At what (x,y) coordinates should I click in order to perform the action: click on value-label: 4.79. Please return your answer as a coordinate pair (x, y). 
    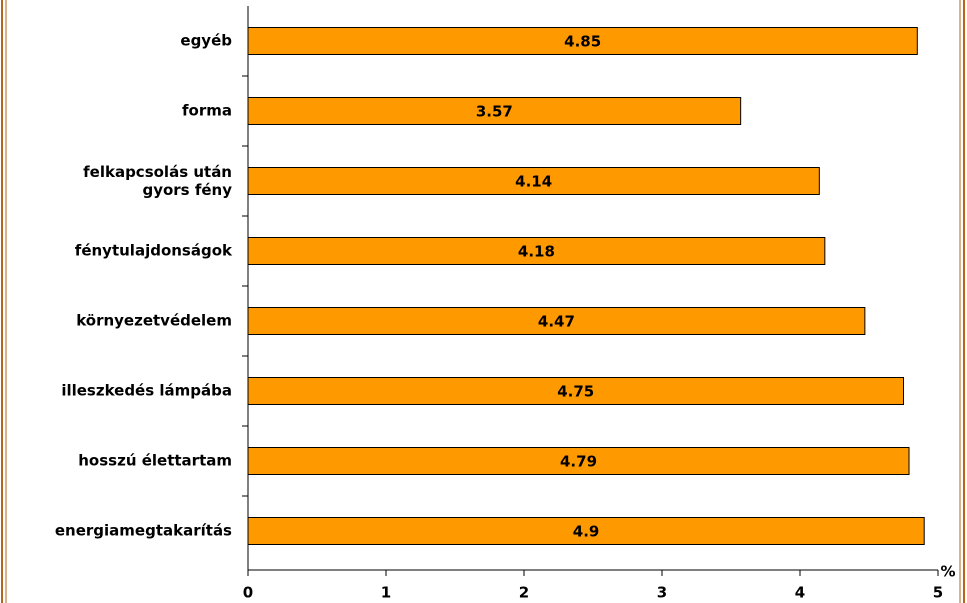
    Looking at the image, I should click on (578, 462).